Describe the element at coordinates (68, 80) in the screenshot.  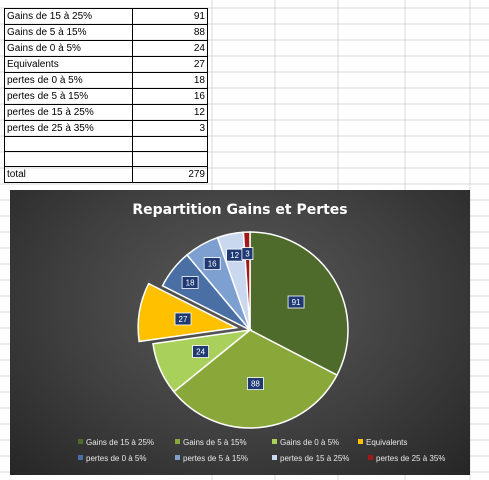
I see `row-label: pertes de 0 à 5%` at that location.